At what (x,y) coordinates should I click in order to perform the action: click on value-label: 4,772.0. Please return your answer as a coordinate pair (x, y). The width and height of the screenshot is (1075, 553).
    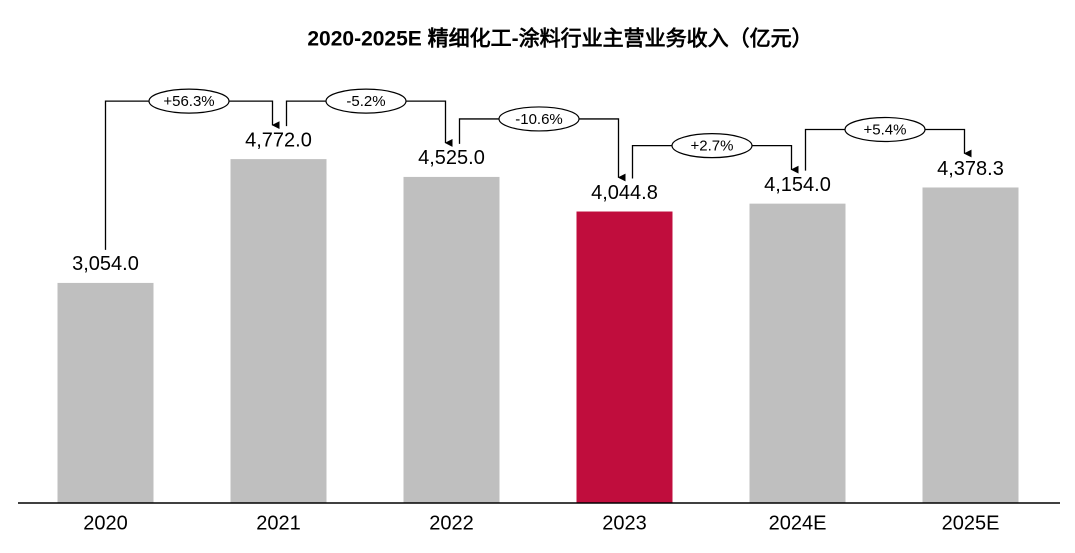
    Looking at the image, I should click on (278, 140).